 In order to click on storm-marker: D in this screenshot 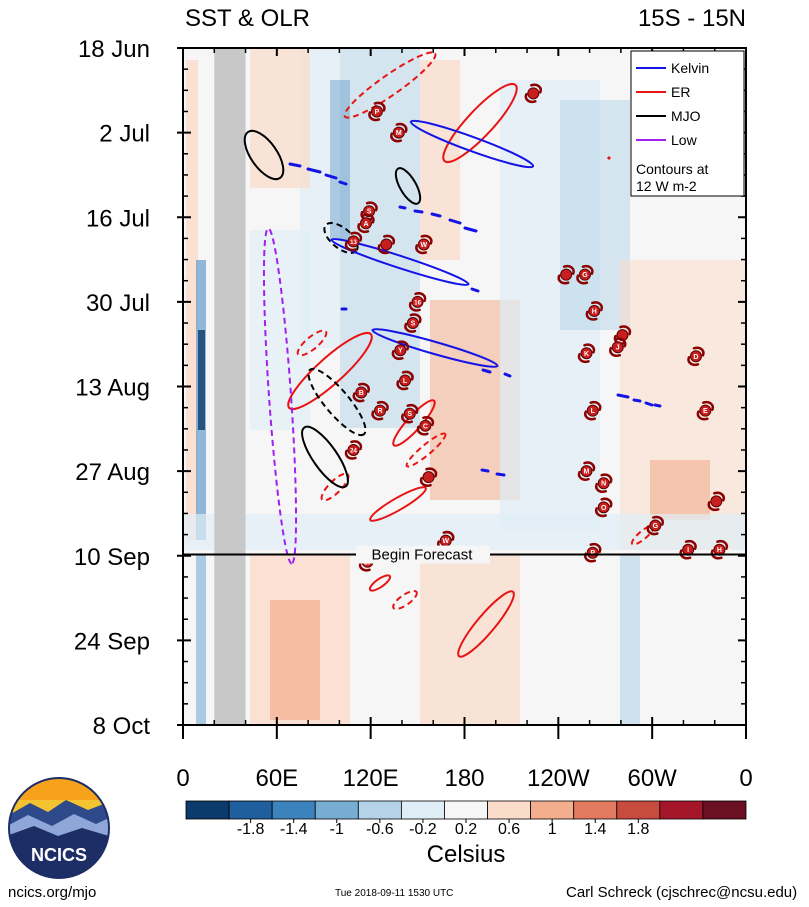, I will do `click(696, 356)`.